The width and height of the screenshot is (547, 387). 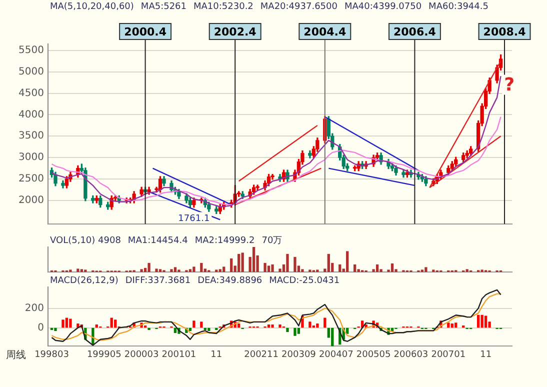 I want to click on y-tick-label: 200, so click(x=34, y=308).